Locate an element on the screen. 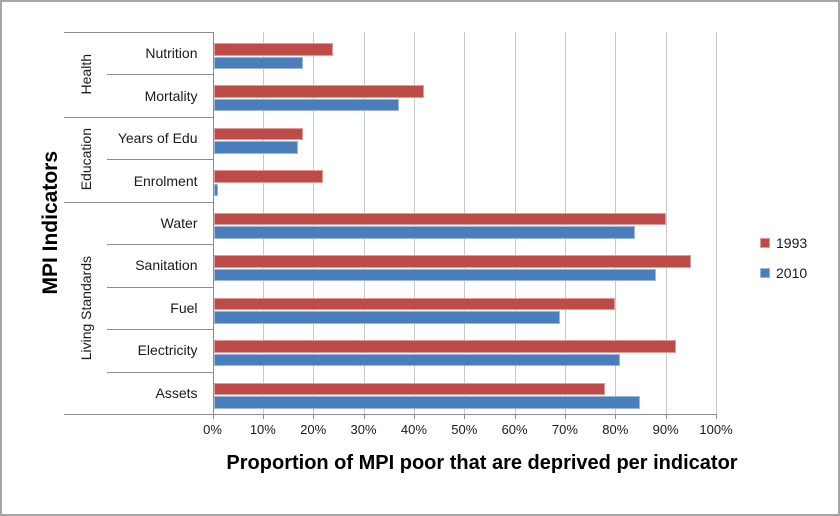 The image size is (840, 516). legend-color-swatch-2010 is located at coordinates (765, 273).